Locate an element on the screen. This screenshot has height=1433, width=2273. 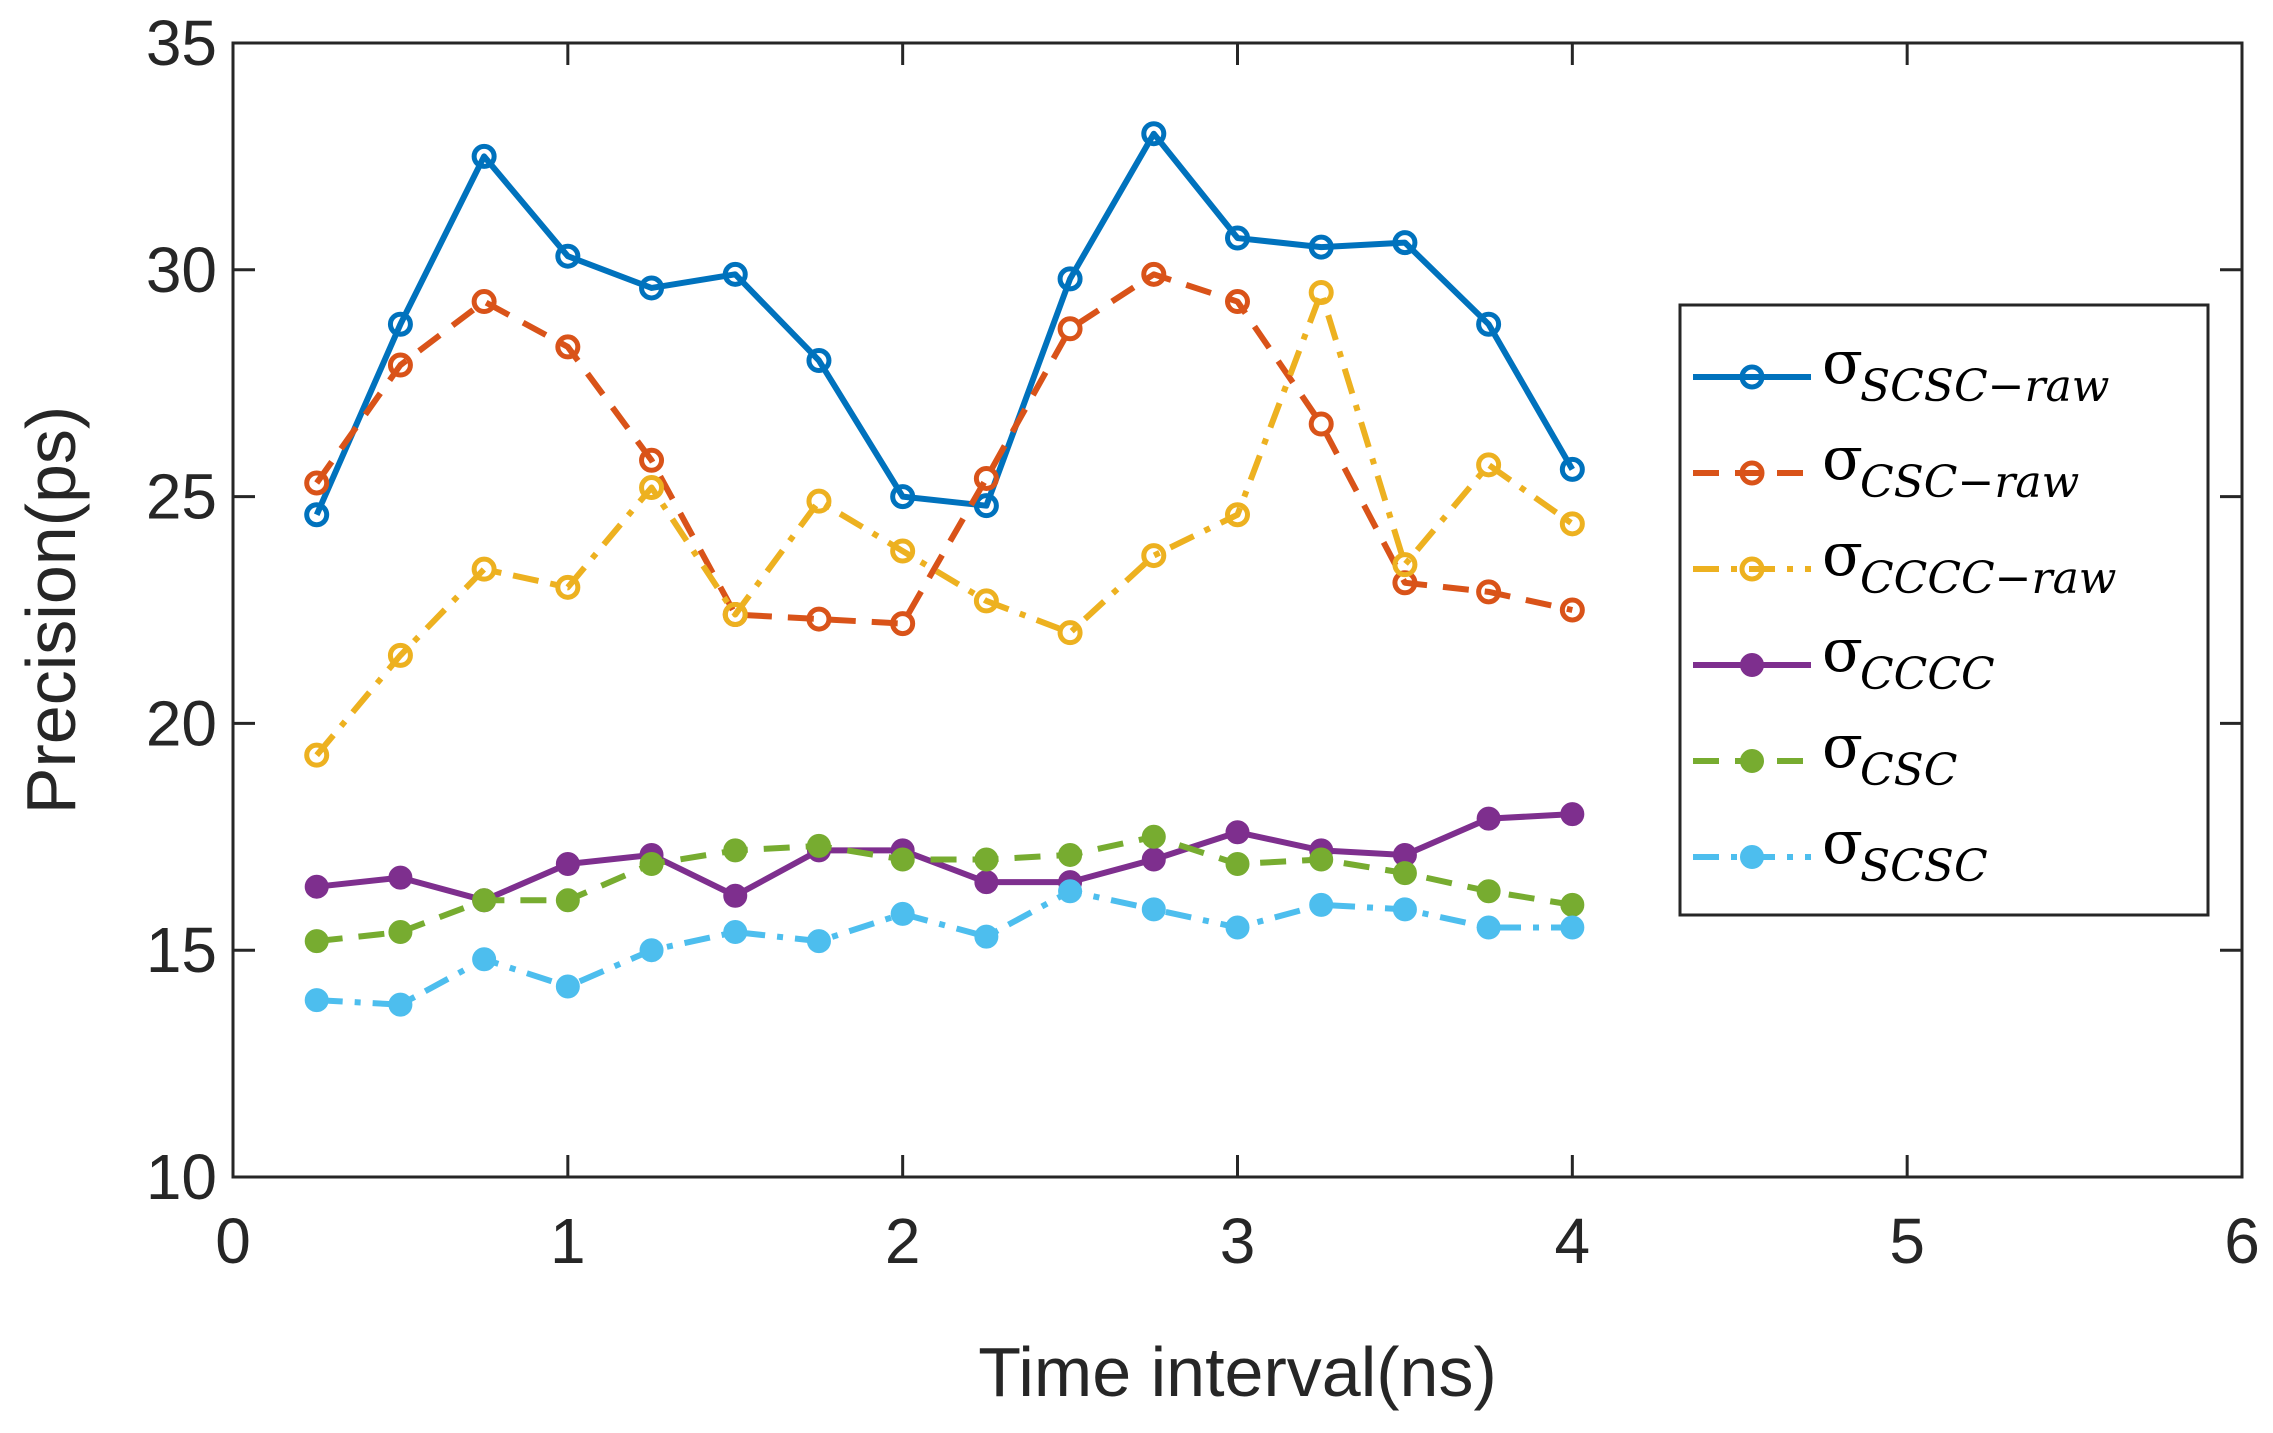
y-tick-label: 20 is located at coordinates (181, 723).